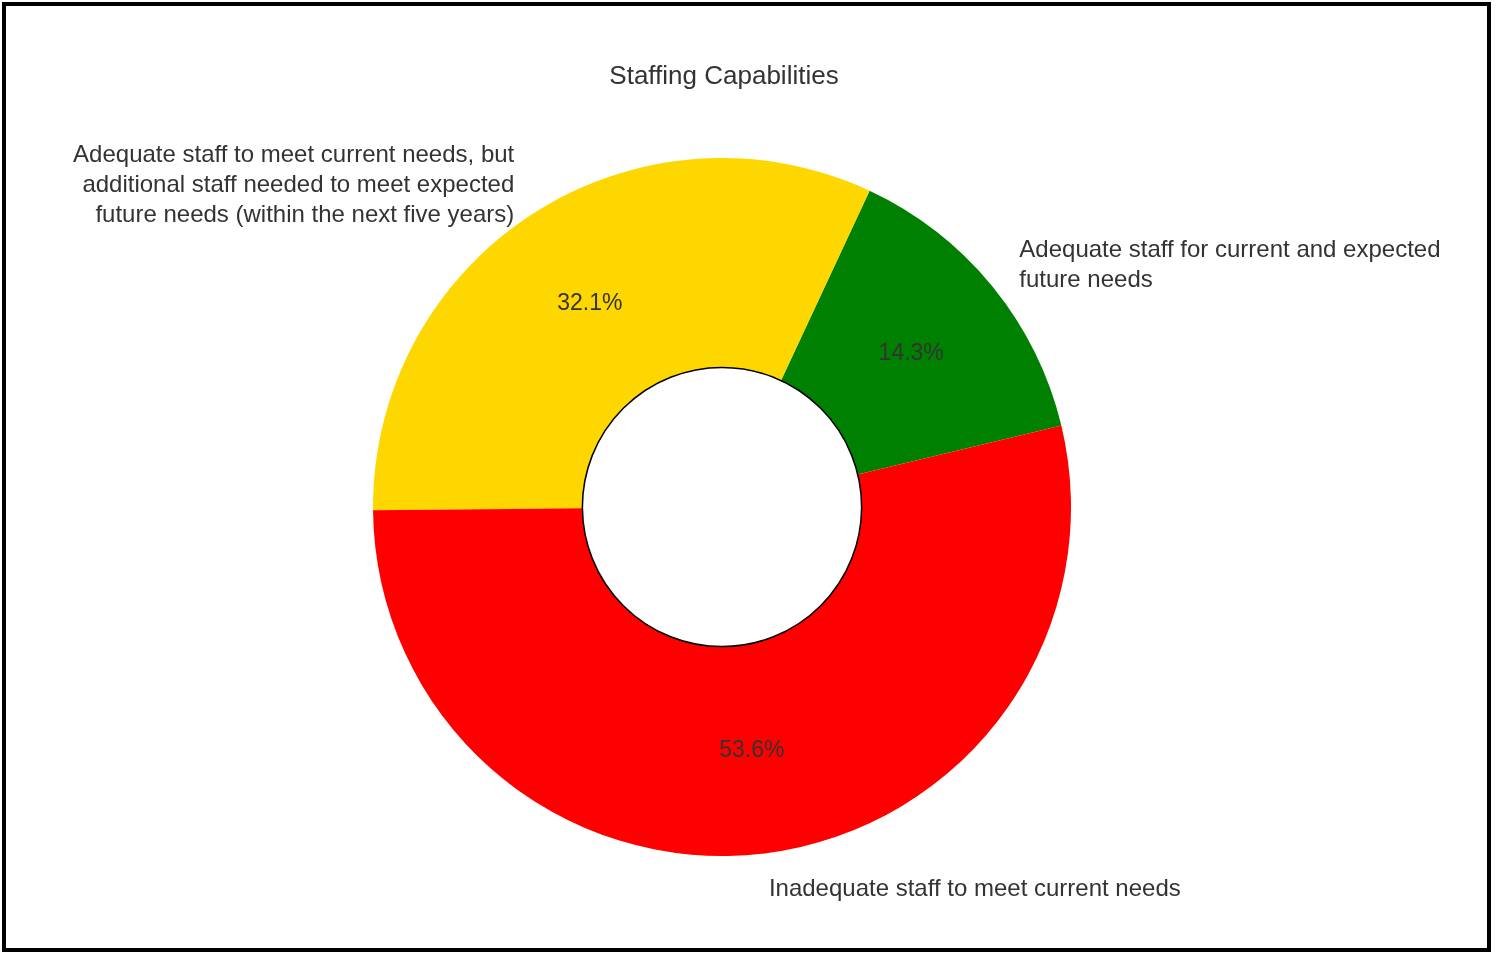  I want to click on data-label: 53.6%, so click(752, 749).